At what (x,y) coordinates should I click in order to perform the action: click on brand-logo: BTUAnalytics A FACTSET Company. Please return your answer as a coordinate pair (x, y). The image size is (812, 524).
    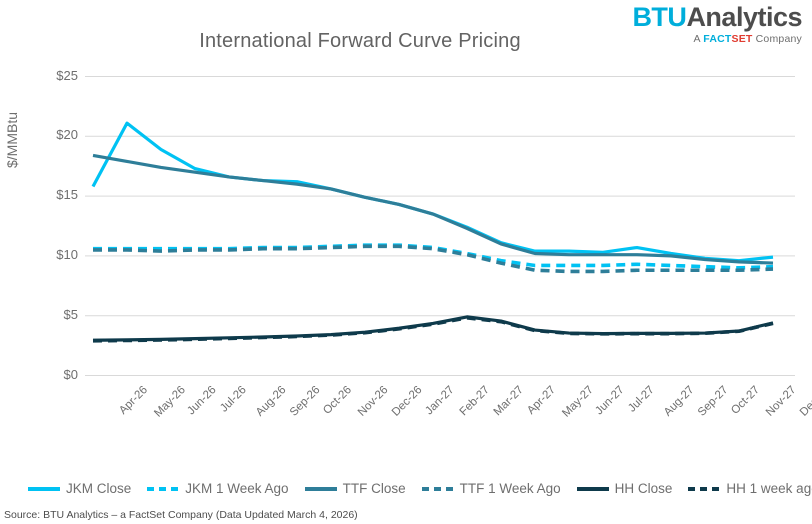
    Looking at the image, I should click on (717, 24).